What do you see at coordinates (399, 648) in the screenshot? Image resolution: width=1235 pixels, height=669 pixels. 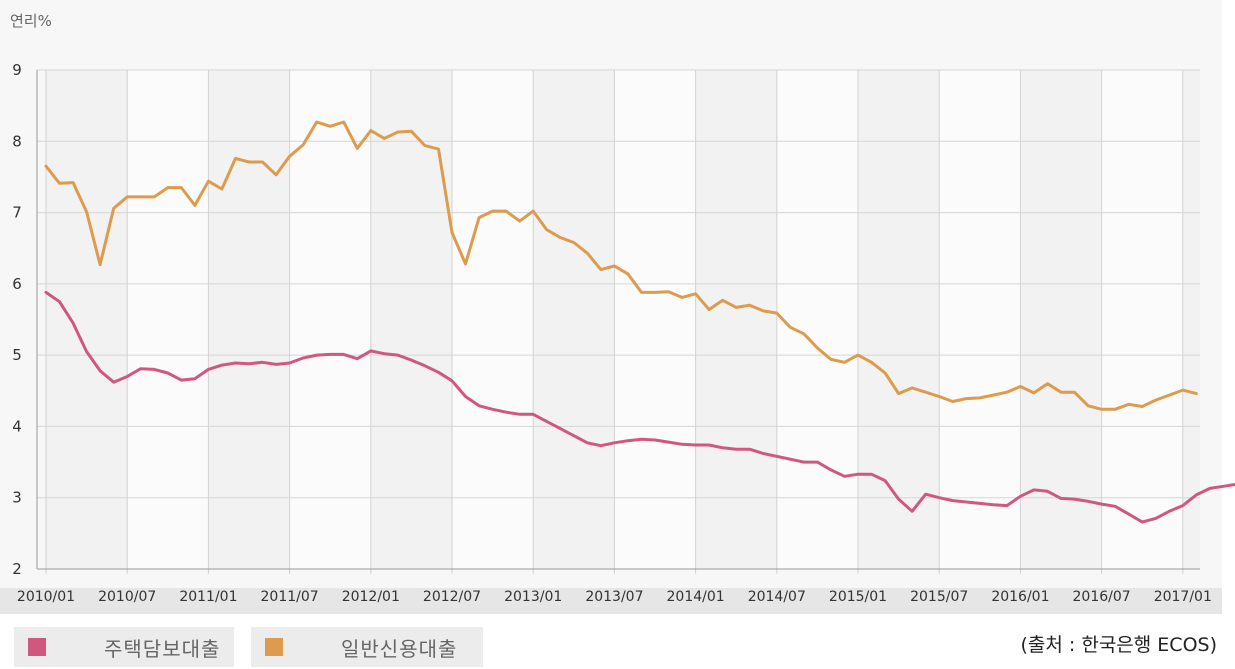 I see `legend-label-credit: 일반신용대출` at bounding box center [399, 648].